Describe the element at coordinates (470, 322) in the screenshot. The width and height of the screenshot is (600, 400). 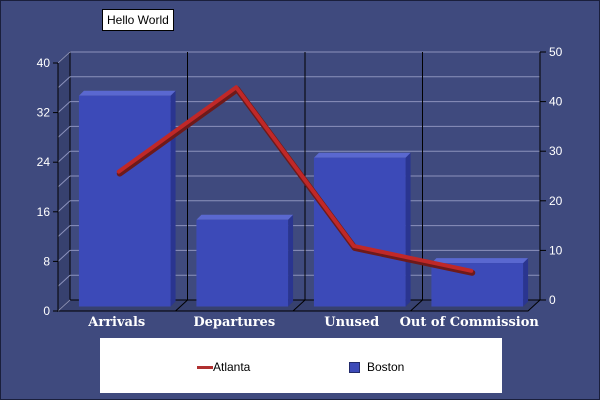
I see `x-tick-label: Out of Commission` at that location.